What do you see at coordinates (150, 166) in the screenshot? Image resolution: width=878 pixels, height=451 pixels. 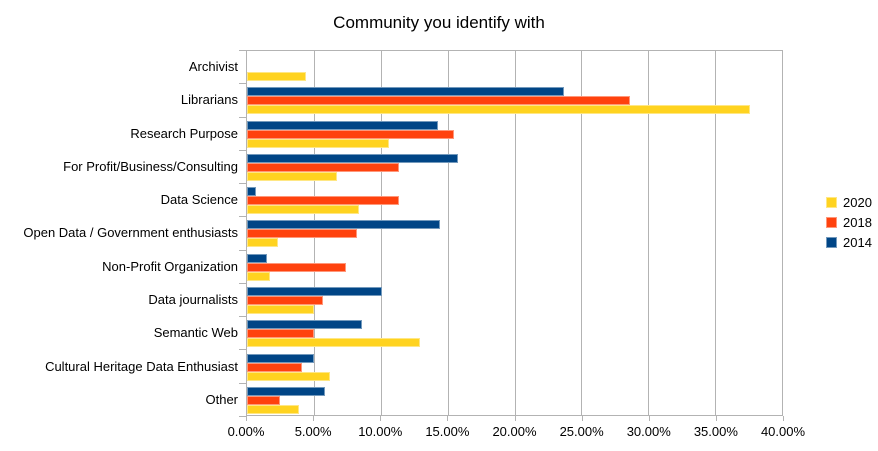 I see `category-label: For Profit/Business/Consulting` at bounding box center [150, 166].